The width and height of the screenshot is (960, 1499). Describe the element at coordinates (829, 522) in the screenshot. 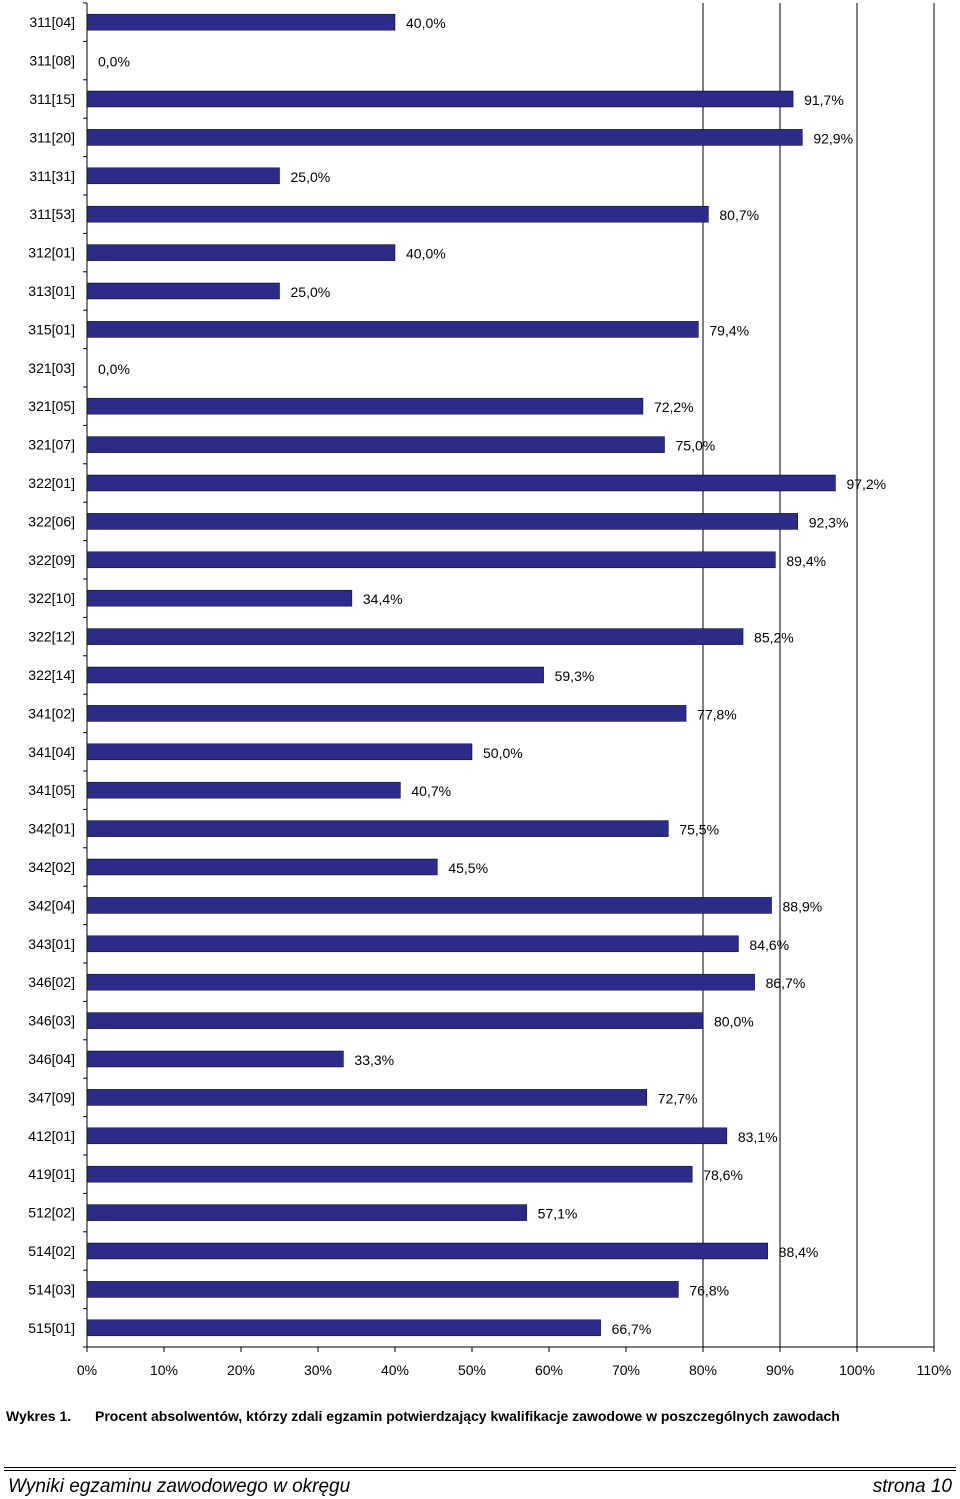

I see `value-label: 92,3%` at that location.